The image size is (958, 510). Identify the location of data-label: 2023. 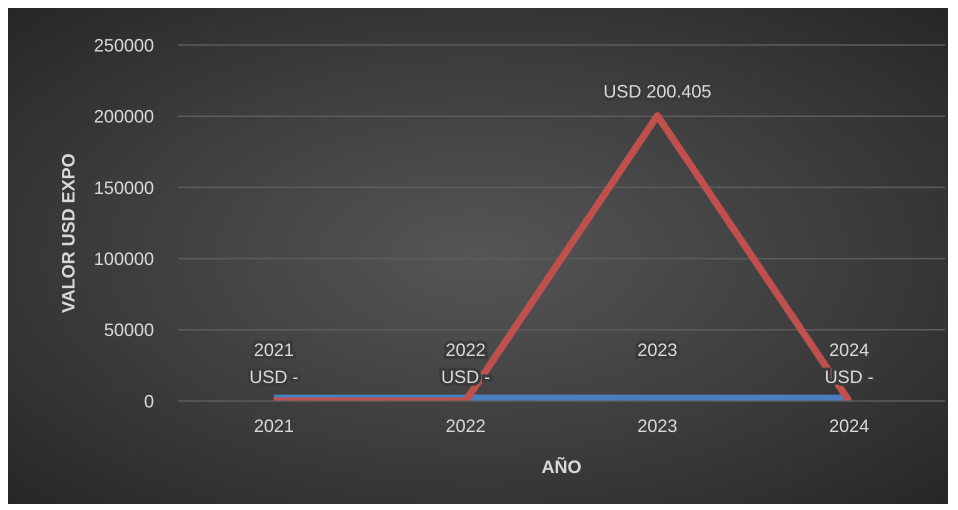
(657, 350).